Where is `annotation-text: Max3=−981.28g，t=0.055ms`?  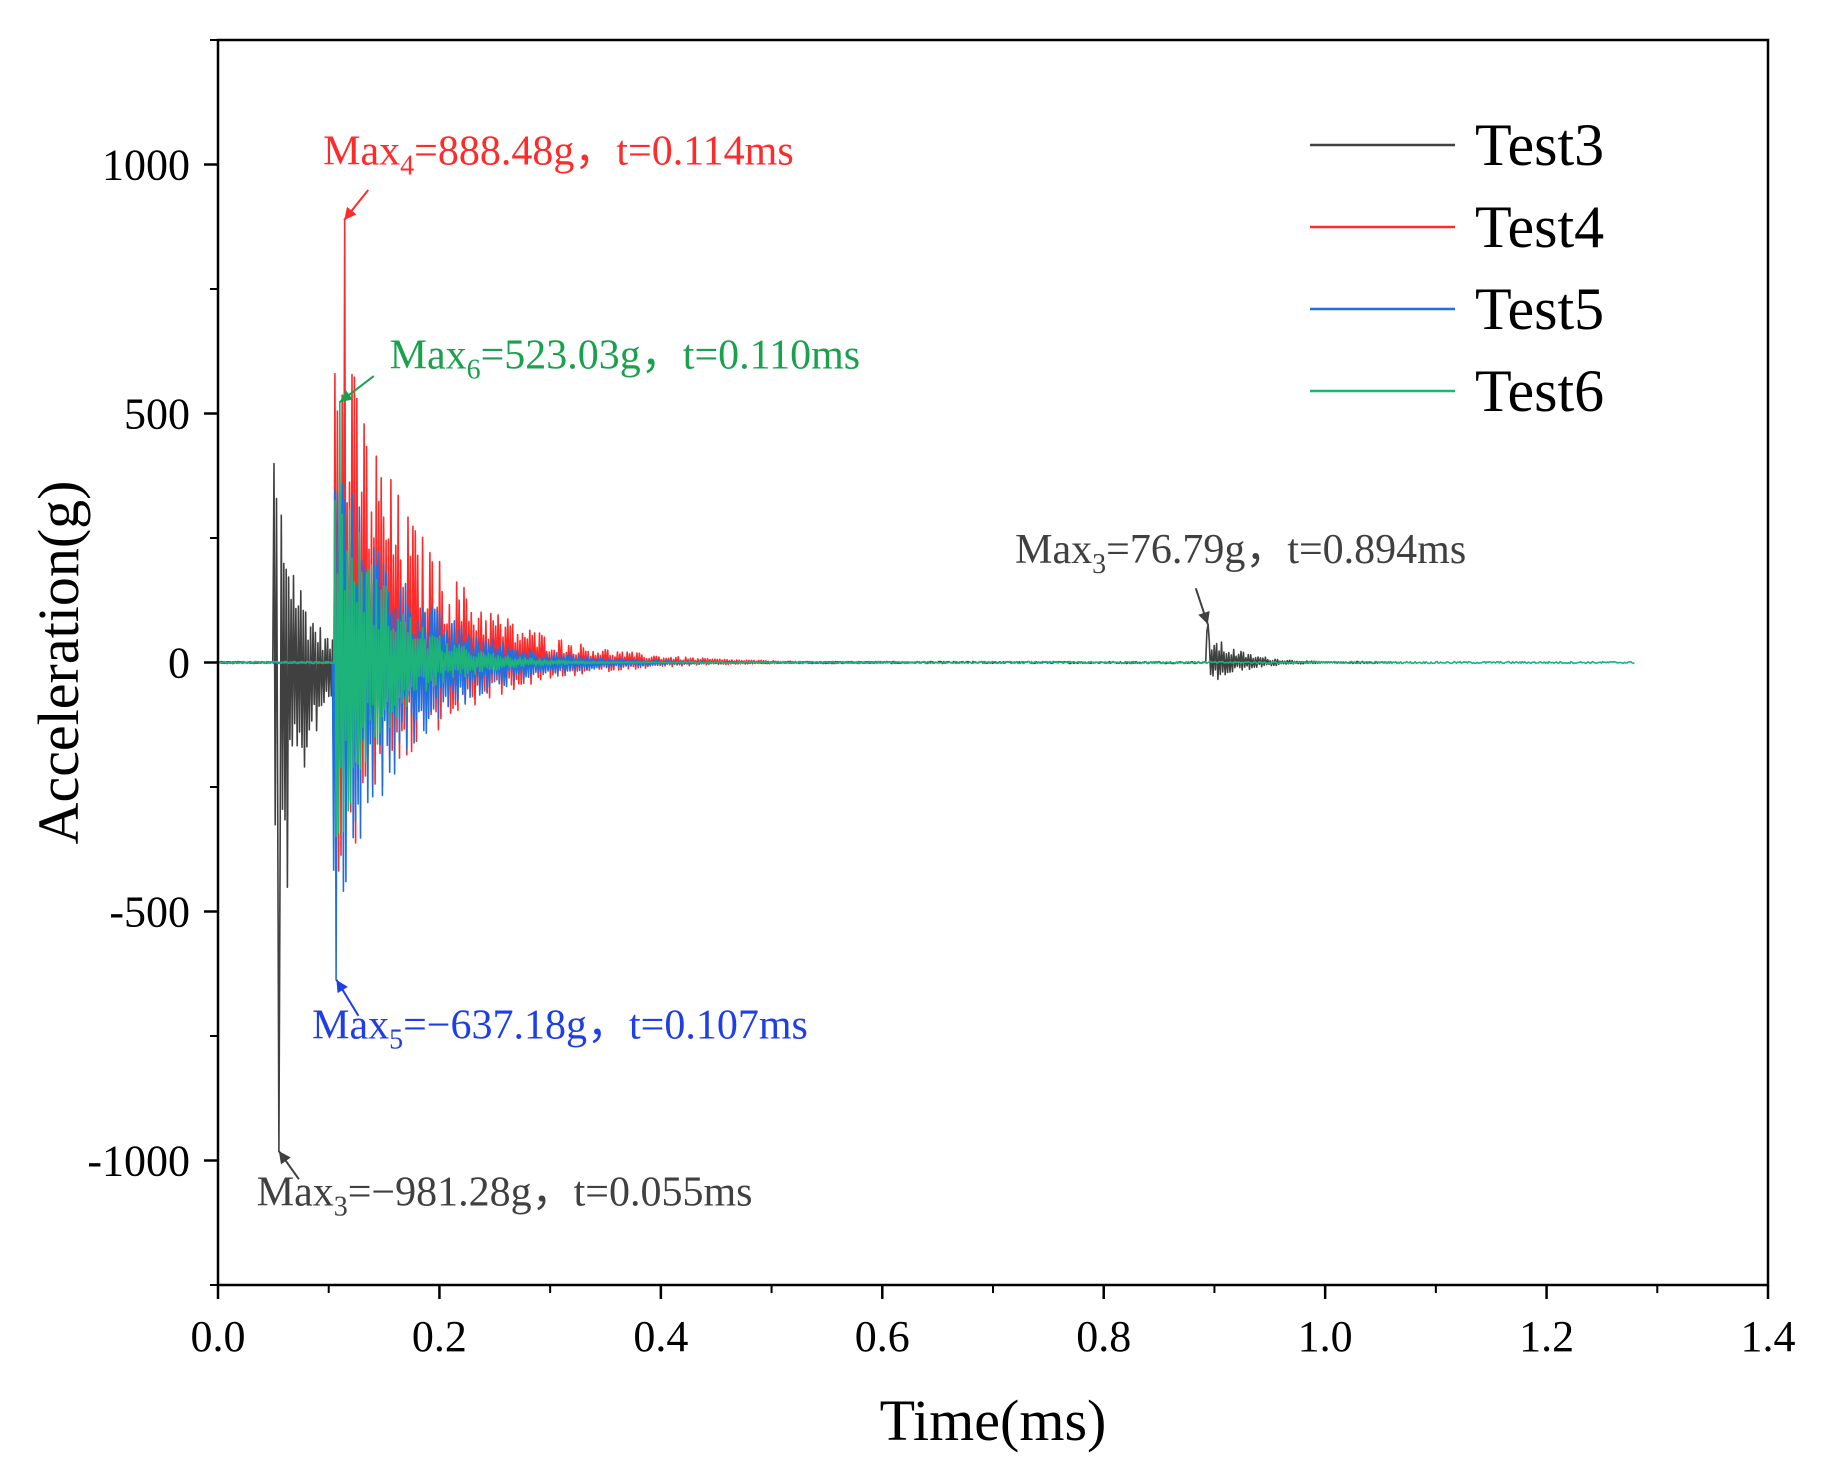 annotation-text: Max3=−981.28g，t=0.055ms is located at coordinates (505, 1195).